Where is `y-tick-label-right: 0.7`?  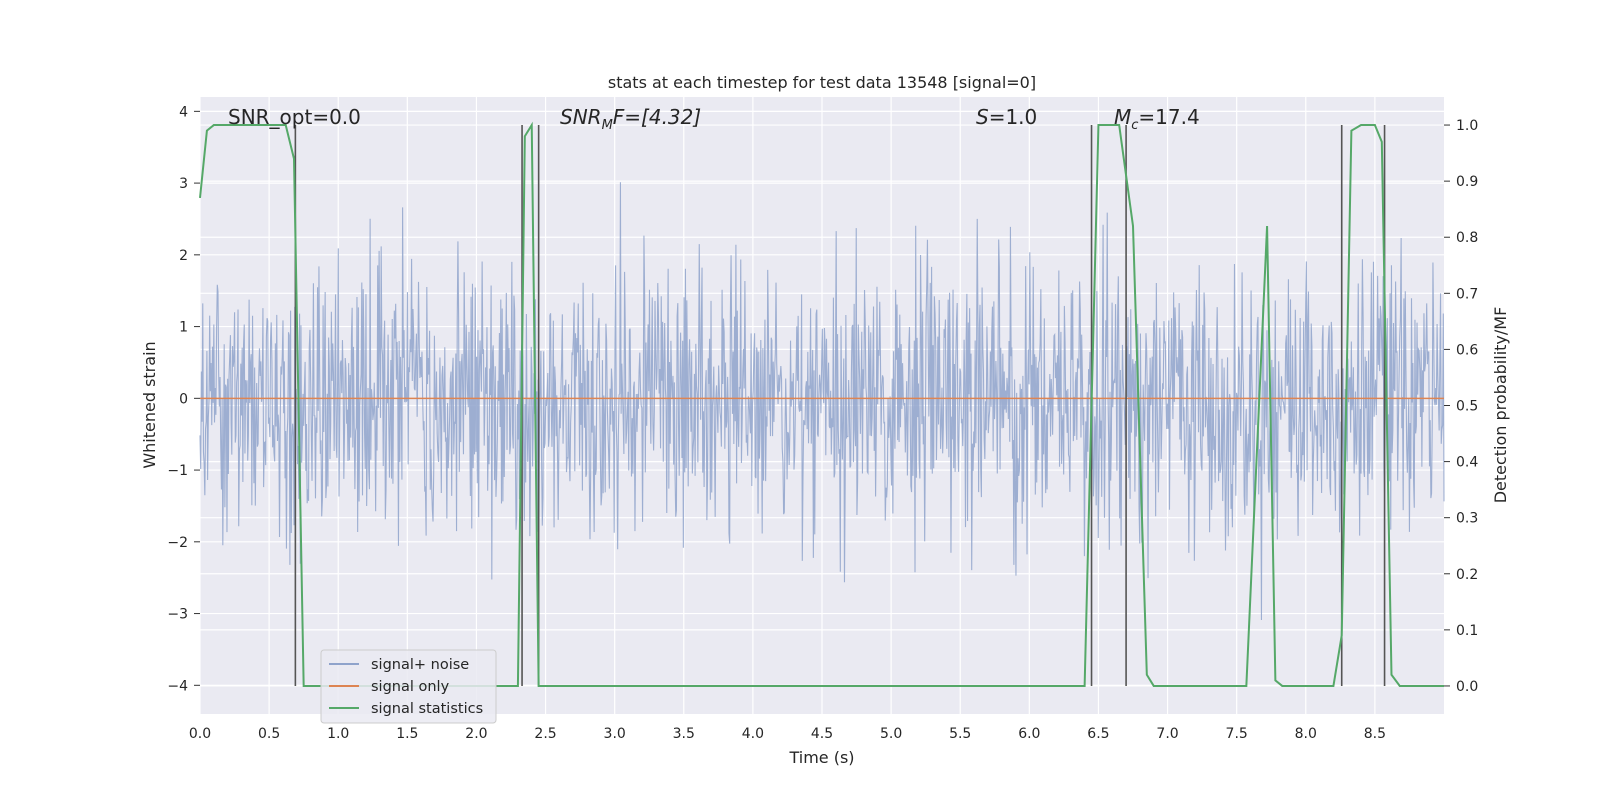 y-tick-label-right: 0.7 is located at coordinates (1467, 294).